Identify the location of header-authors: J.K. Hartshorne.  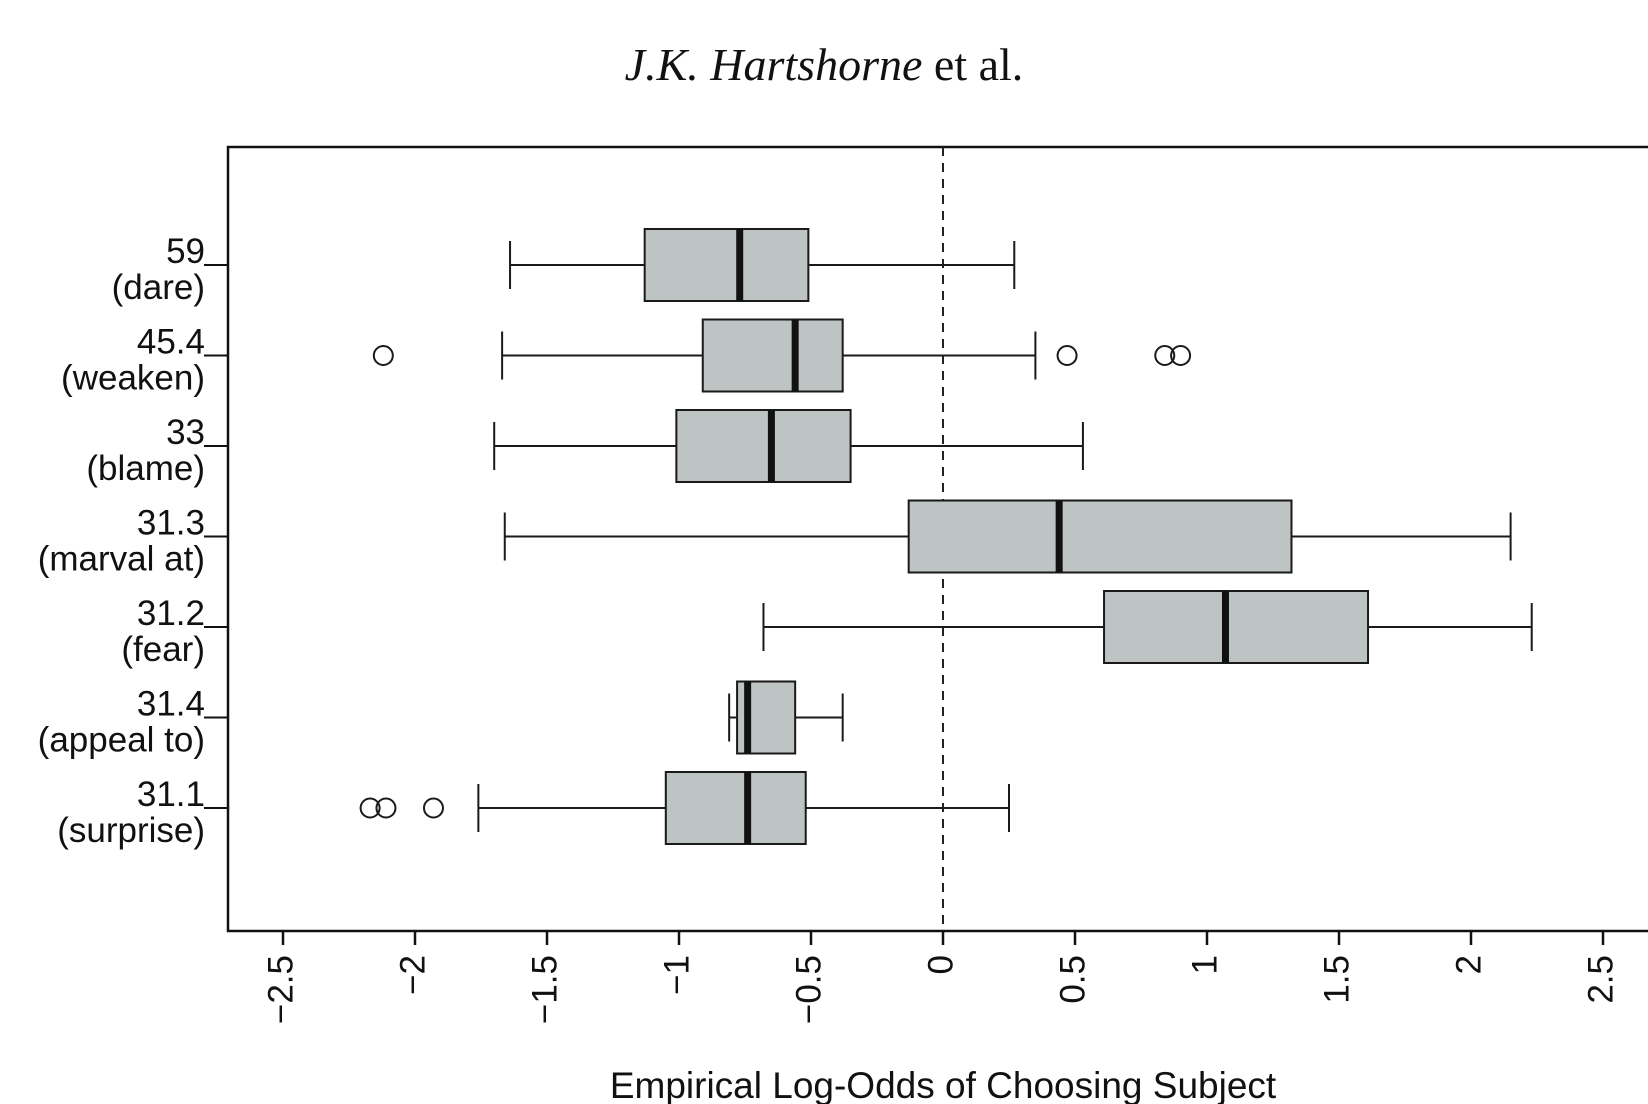
(773, 64).